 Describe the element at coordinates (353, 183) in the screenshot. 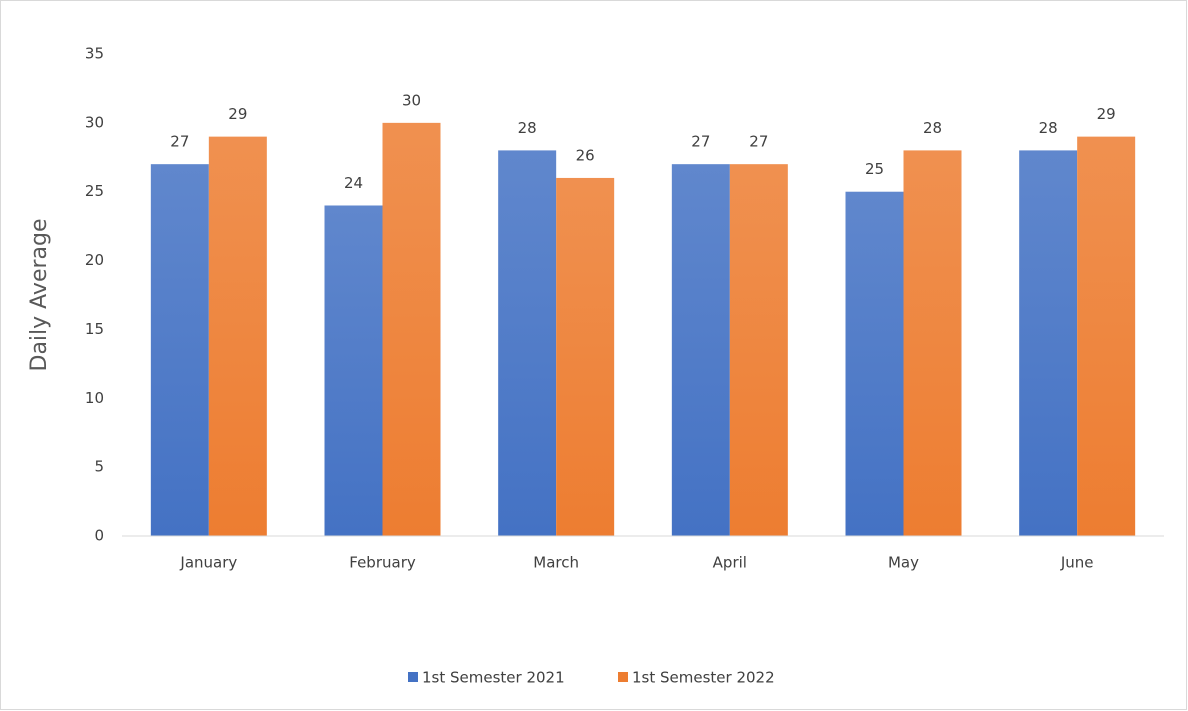

I see `data-label: 24` at that location.